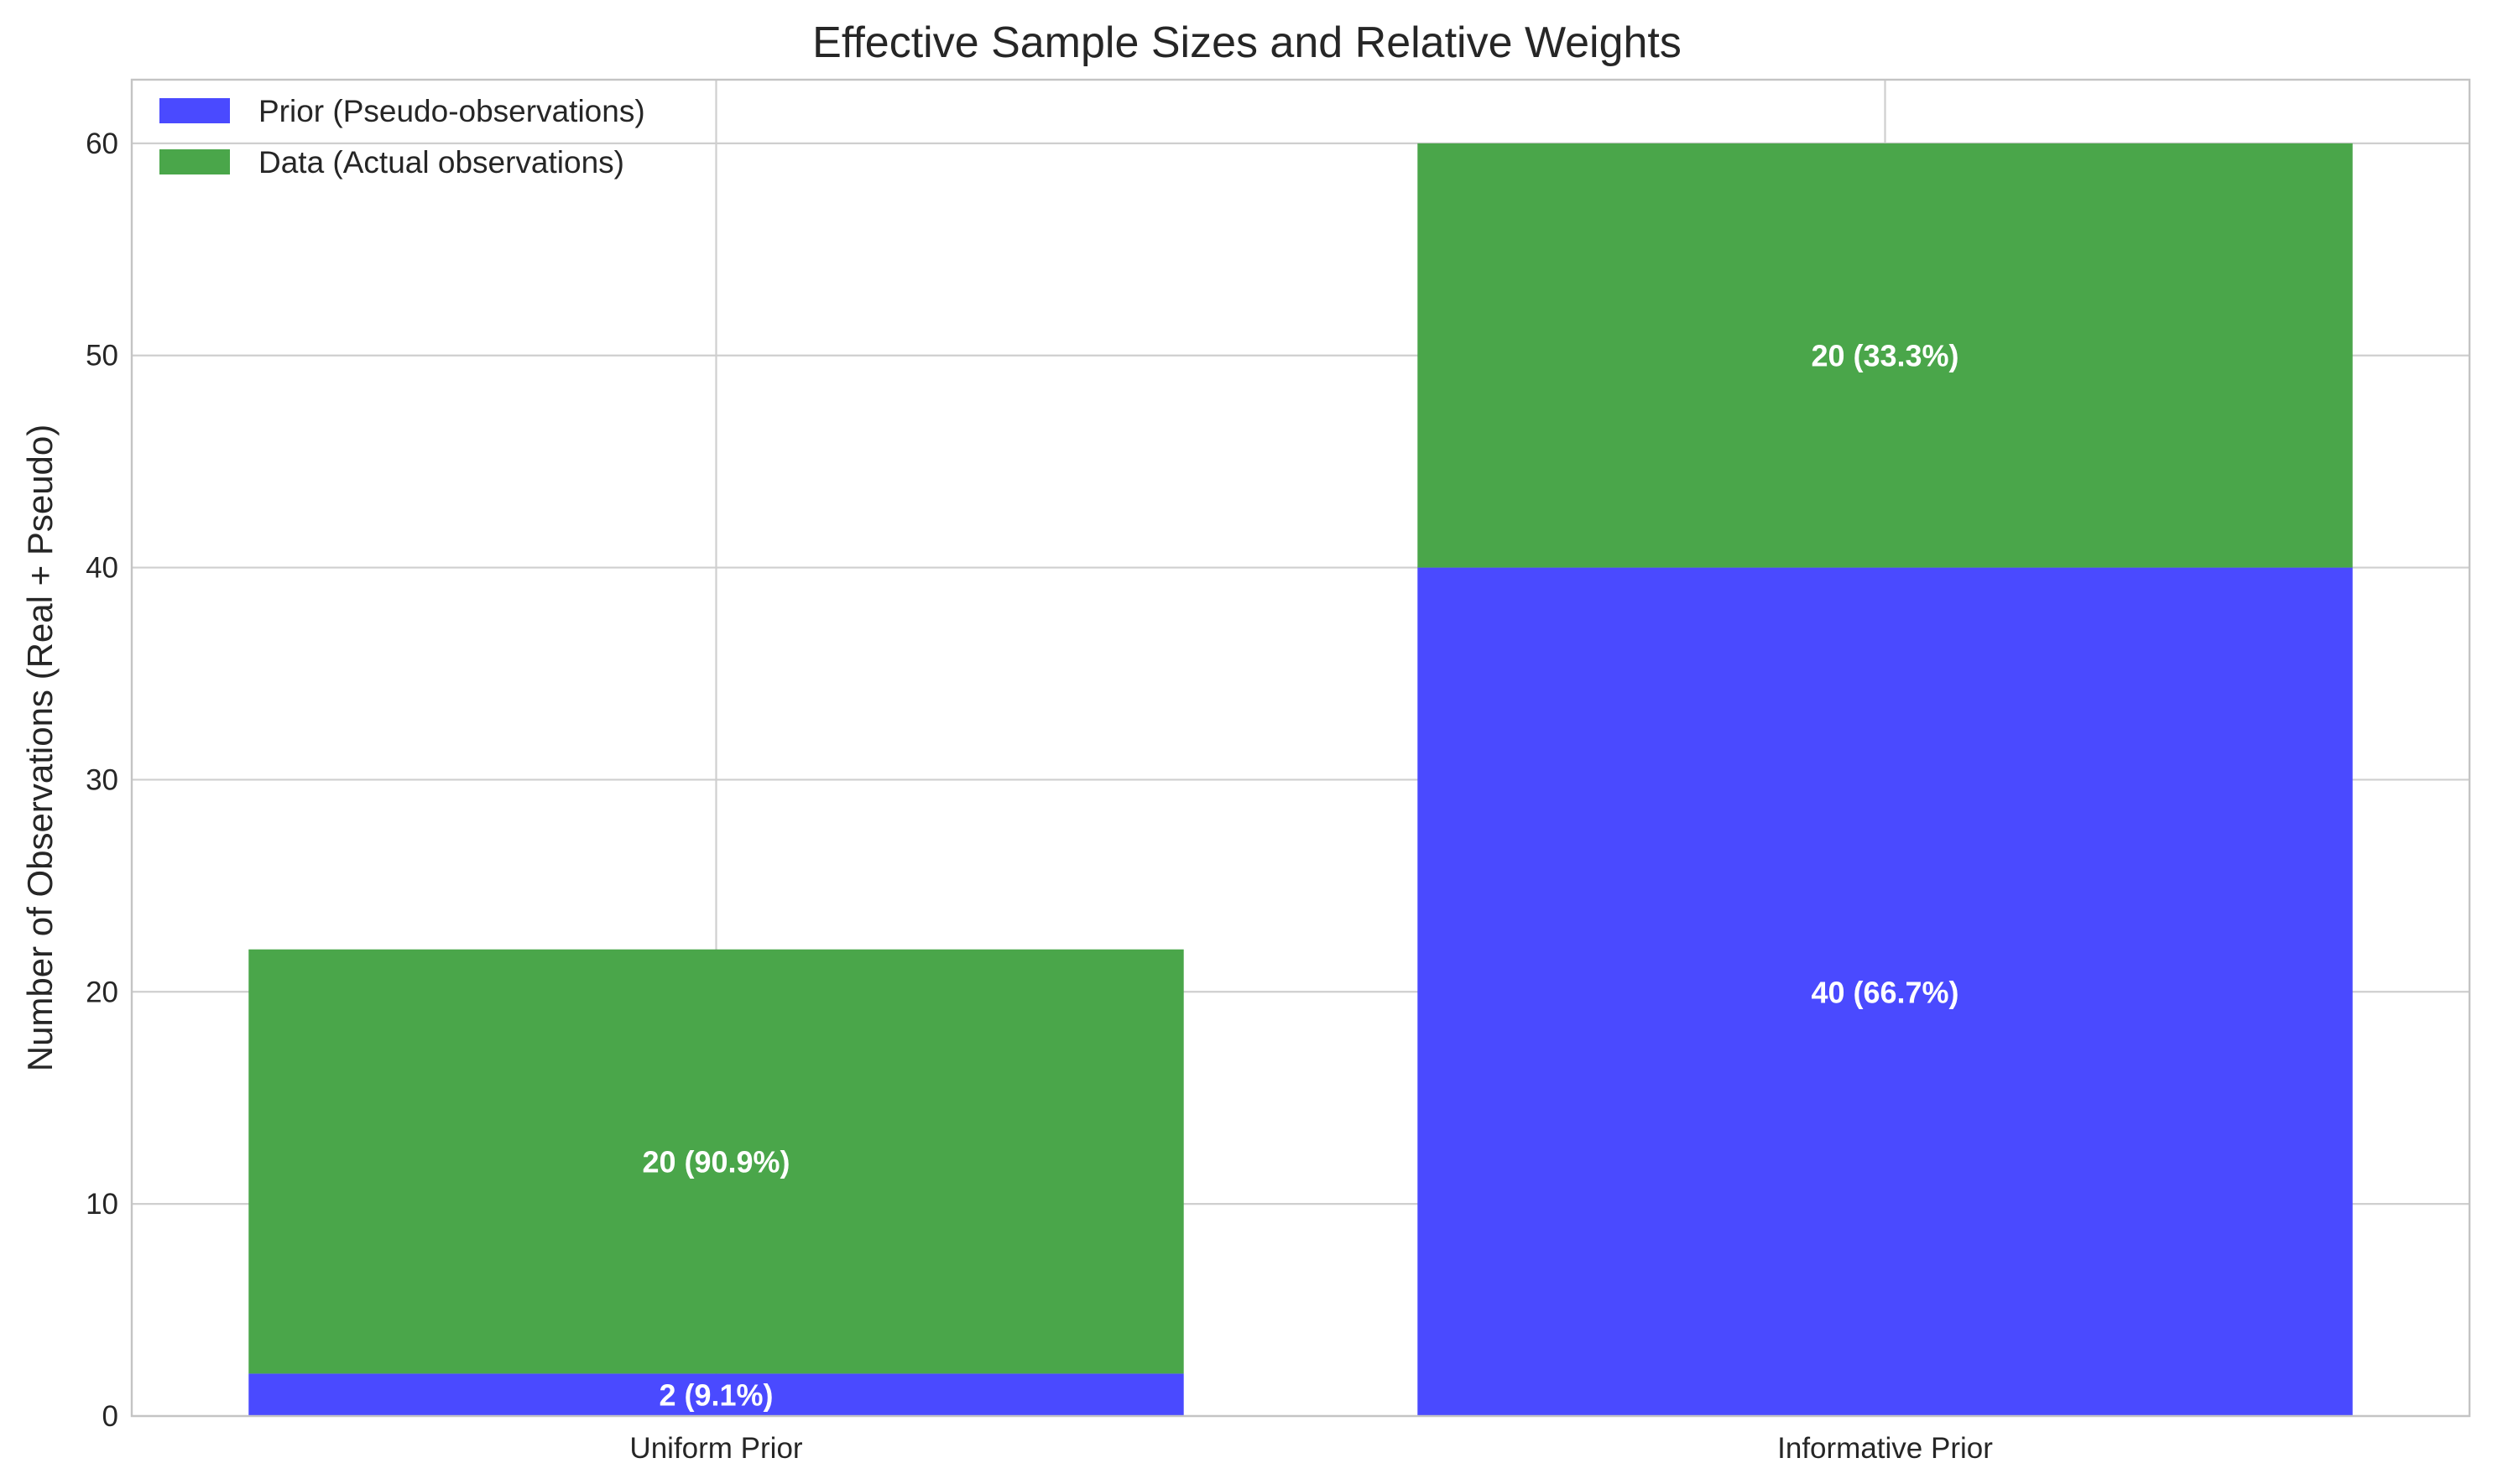  Describe the element at coordinates (1885, 1448) in the screenshot. I see `x-tick-label: Informative Prior` at that location.